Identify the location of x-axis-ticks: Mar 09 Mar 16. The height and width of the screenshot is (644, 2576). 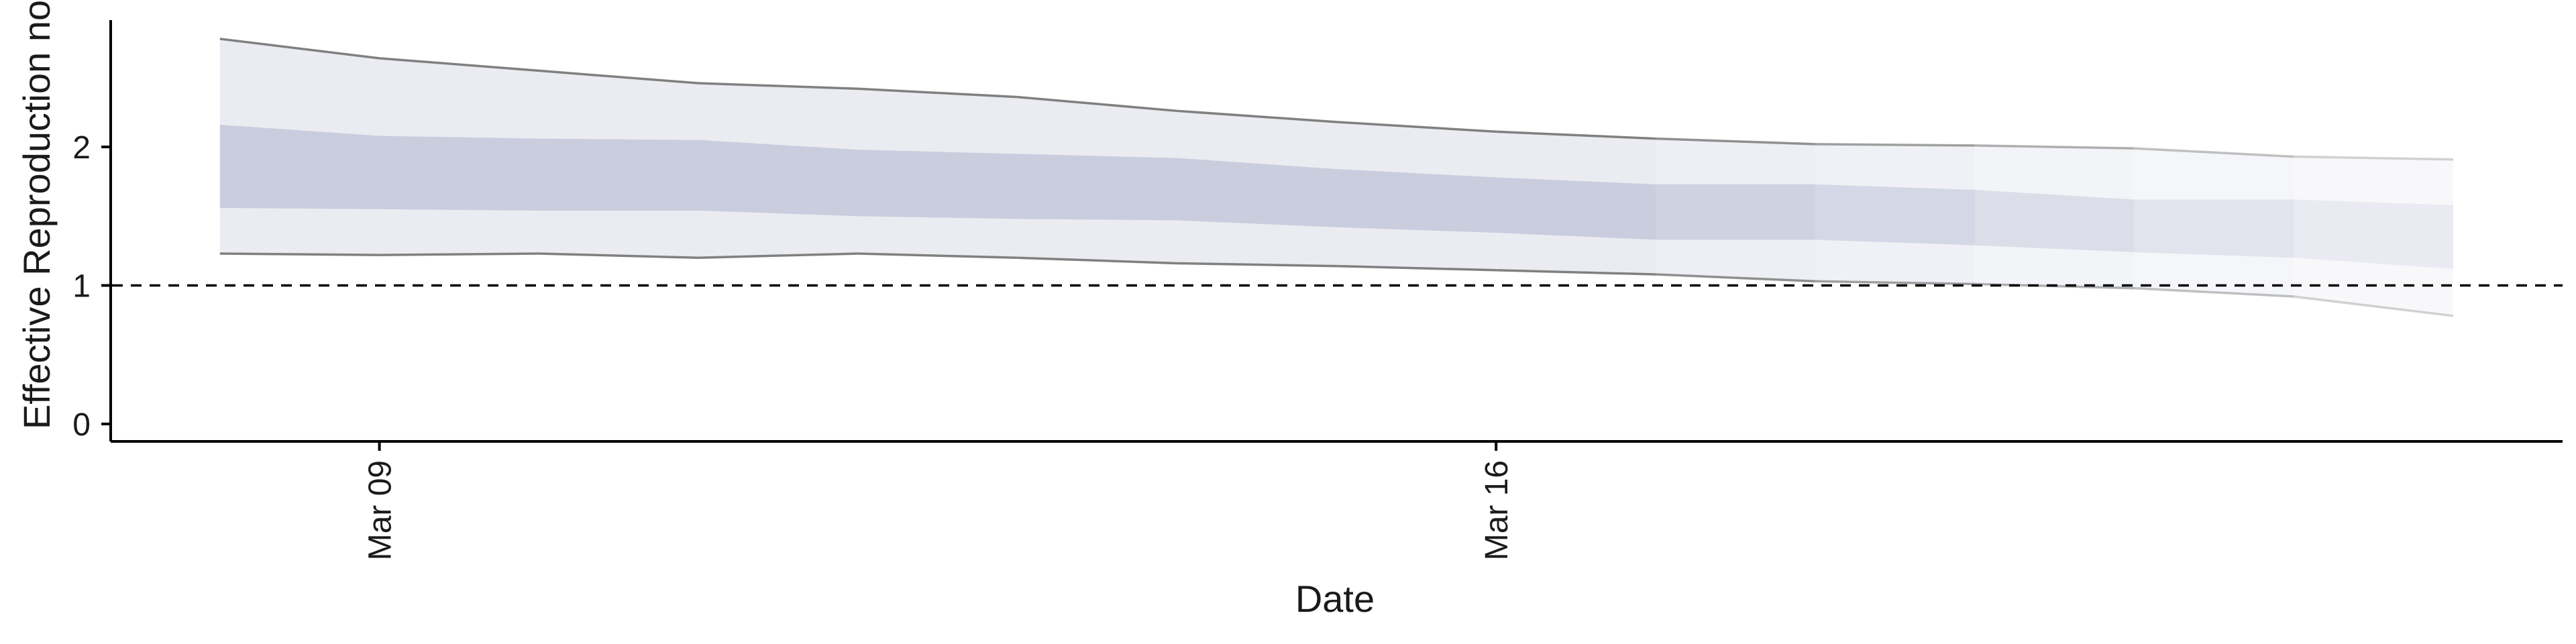
(939, 500).